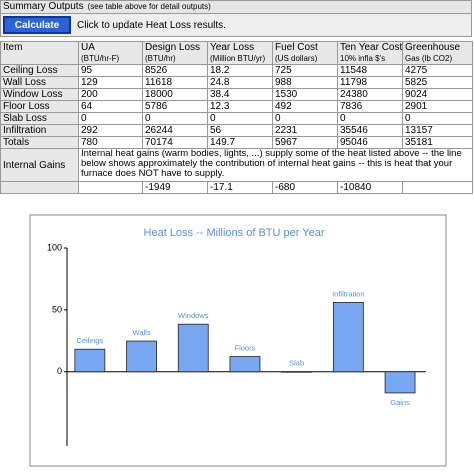 The height and width of the screenshot is (474, 474). What do you see at coordinates (240, 187) in the screenshot?
I see `table-cell: -17.1` at bounding box center [240, 187].